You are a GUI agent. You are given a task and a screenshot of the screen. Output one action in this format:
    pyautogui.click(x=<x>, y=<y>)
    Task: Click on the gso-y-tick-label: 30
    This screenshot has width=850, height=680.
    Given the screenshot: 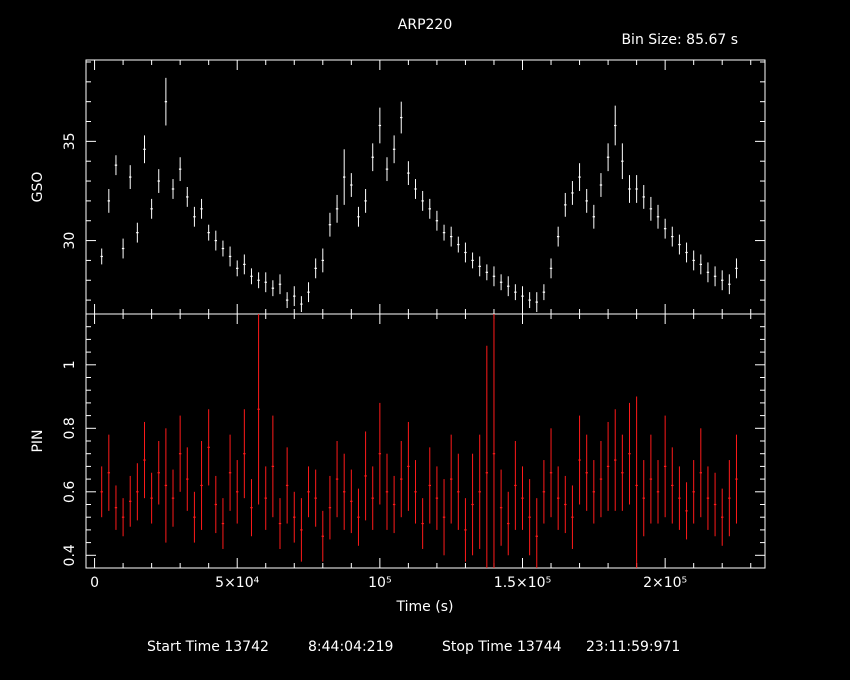 What is the action you would take?
    pyautogui.click(x=70, y=241)
    